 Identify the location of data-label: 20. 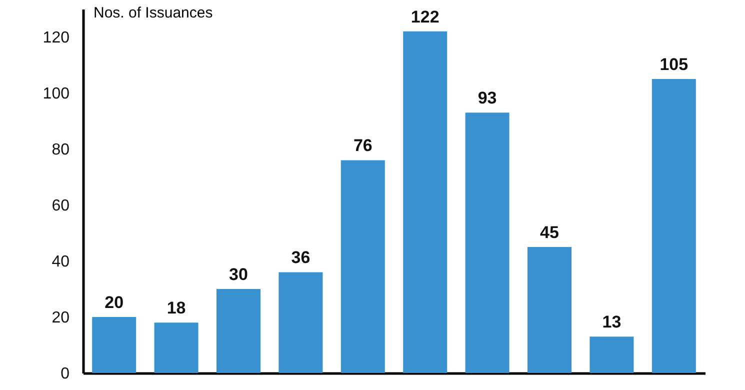
(114, 302).